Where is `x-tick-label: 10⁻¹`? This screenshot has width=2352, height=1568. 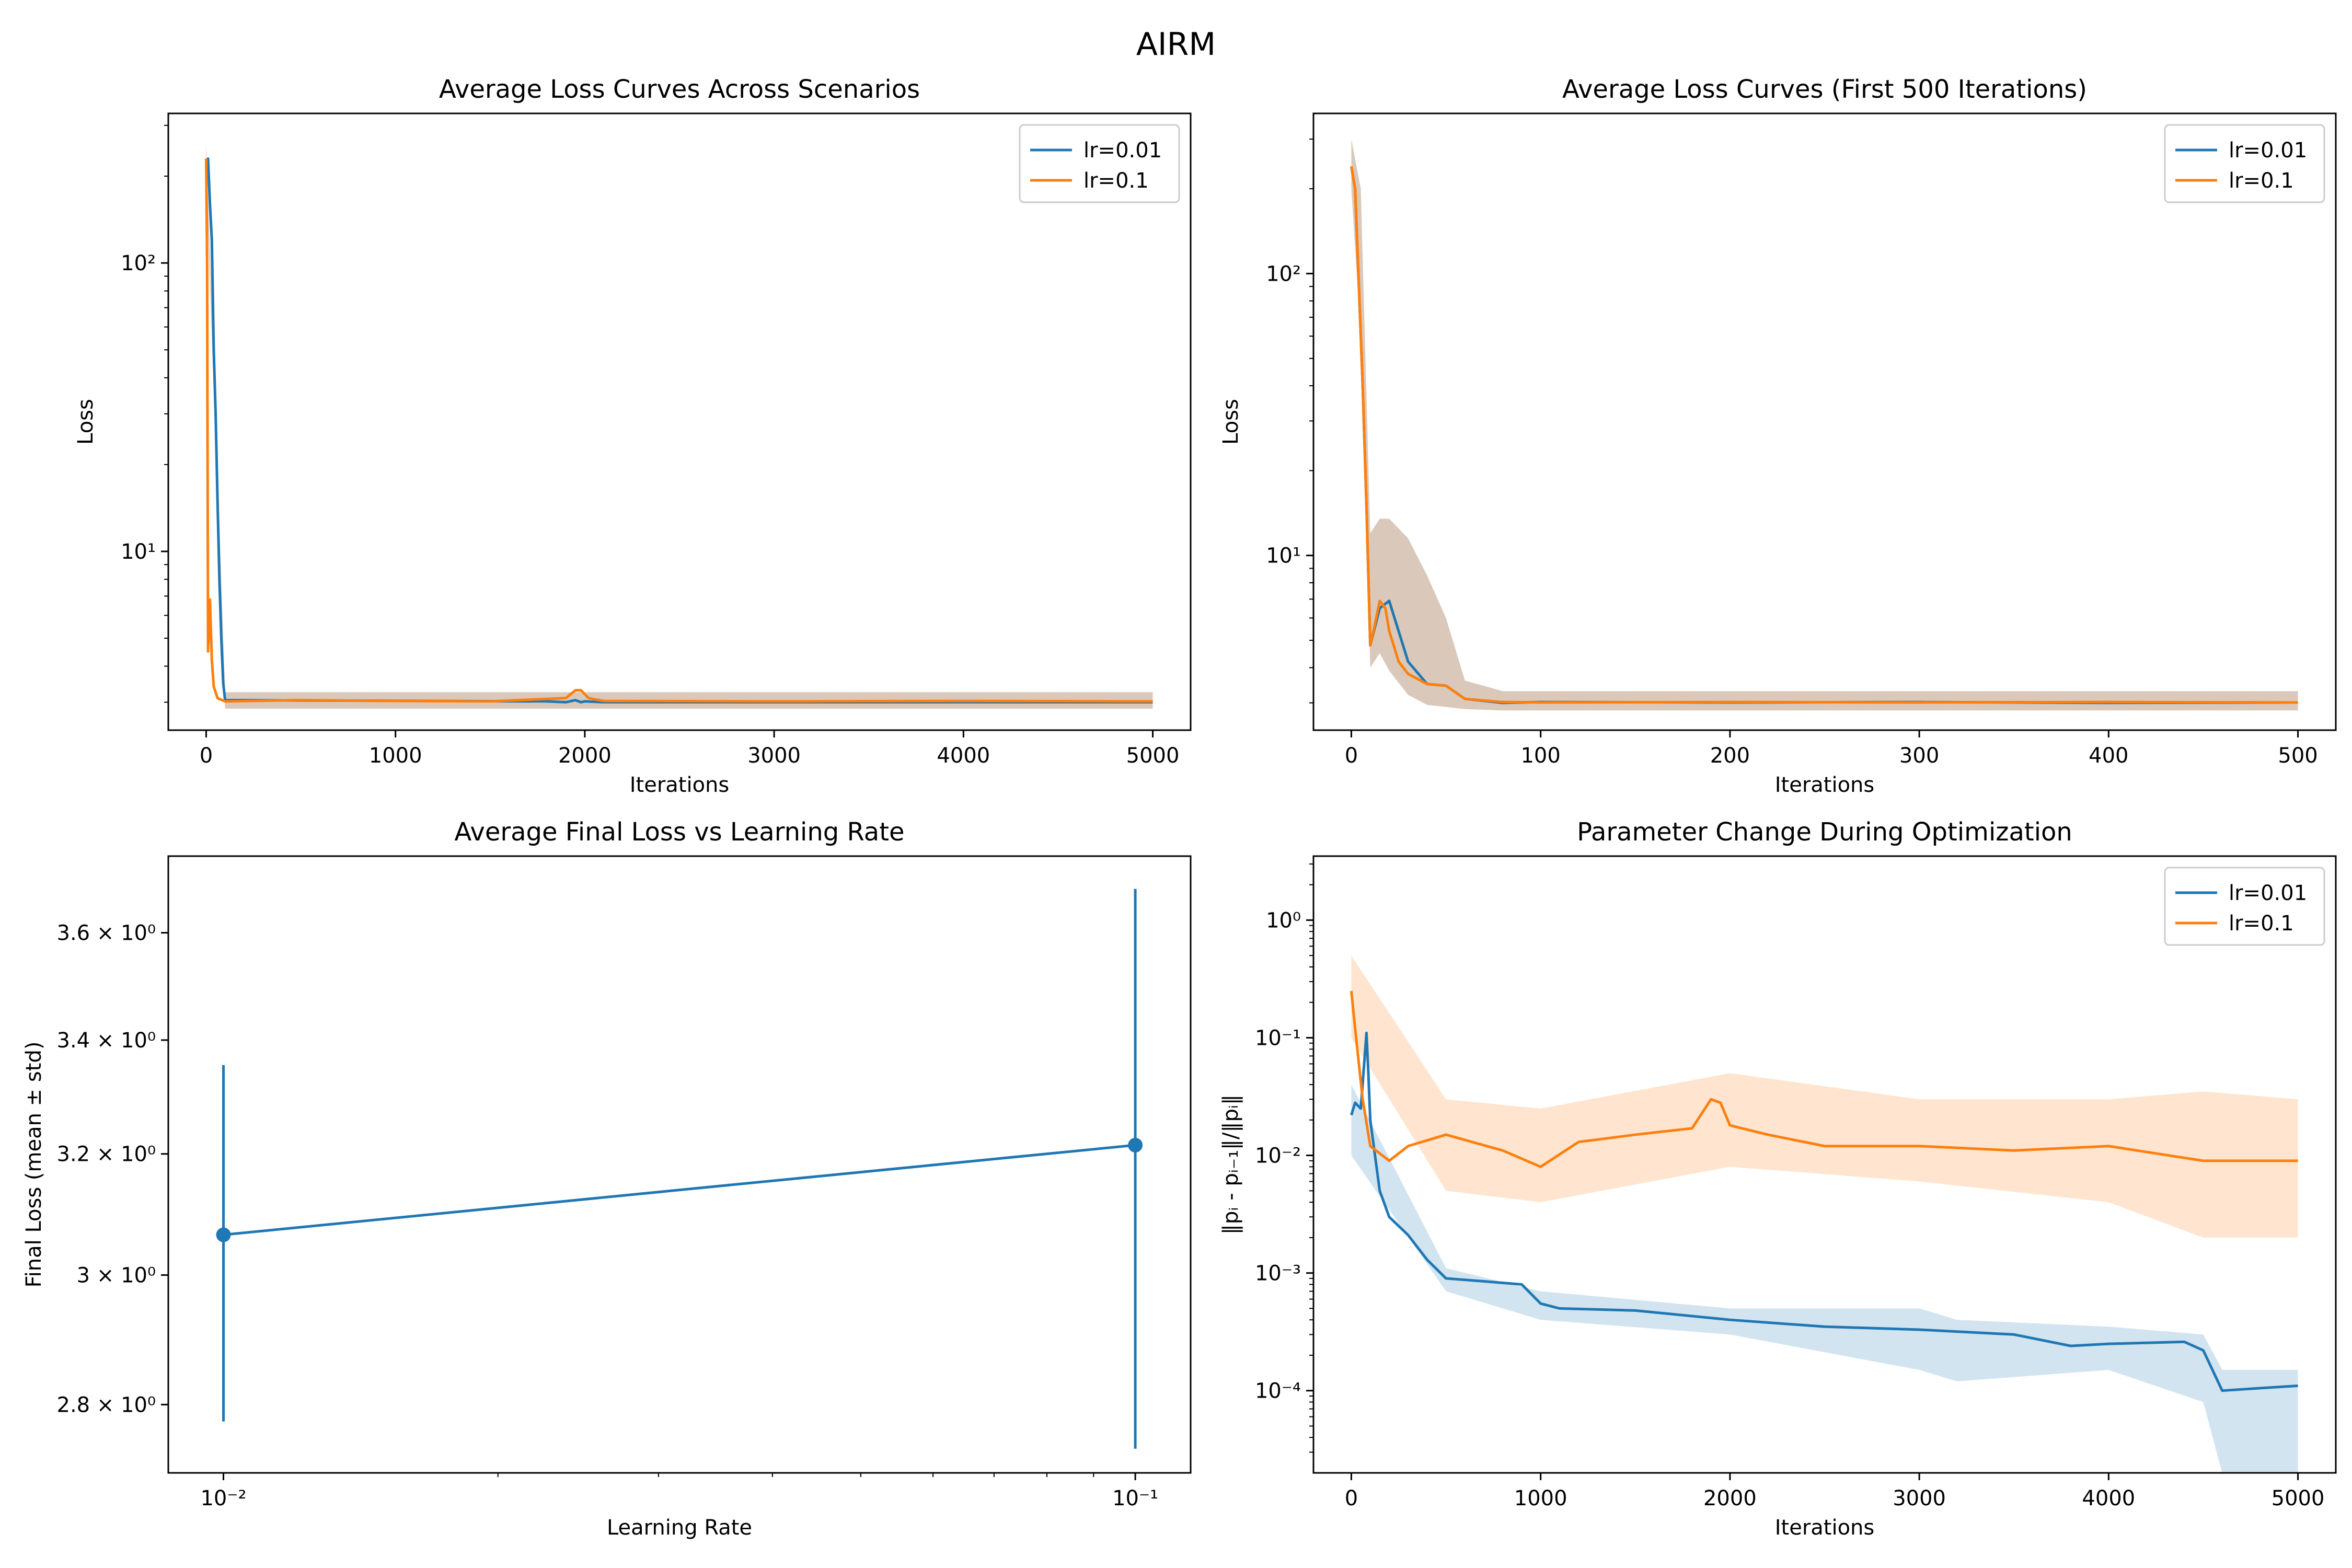 x-tick-label: 10⁻¹ is located at coordinates (1135, 1498).